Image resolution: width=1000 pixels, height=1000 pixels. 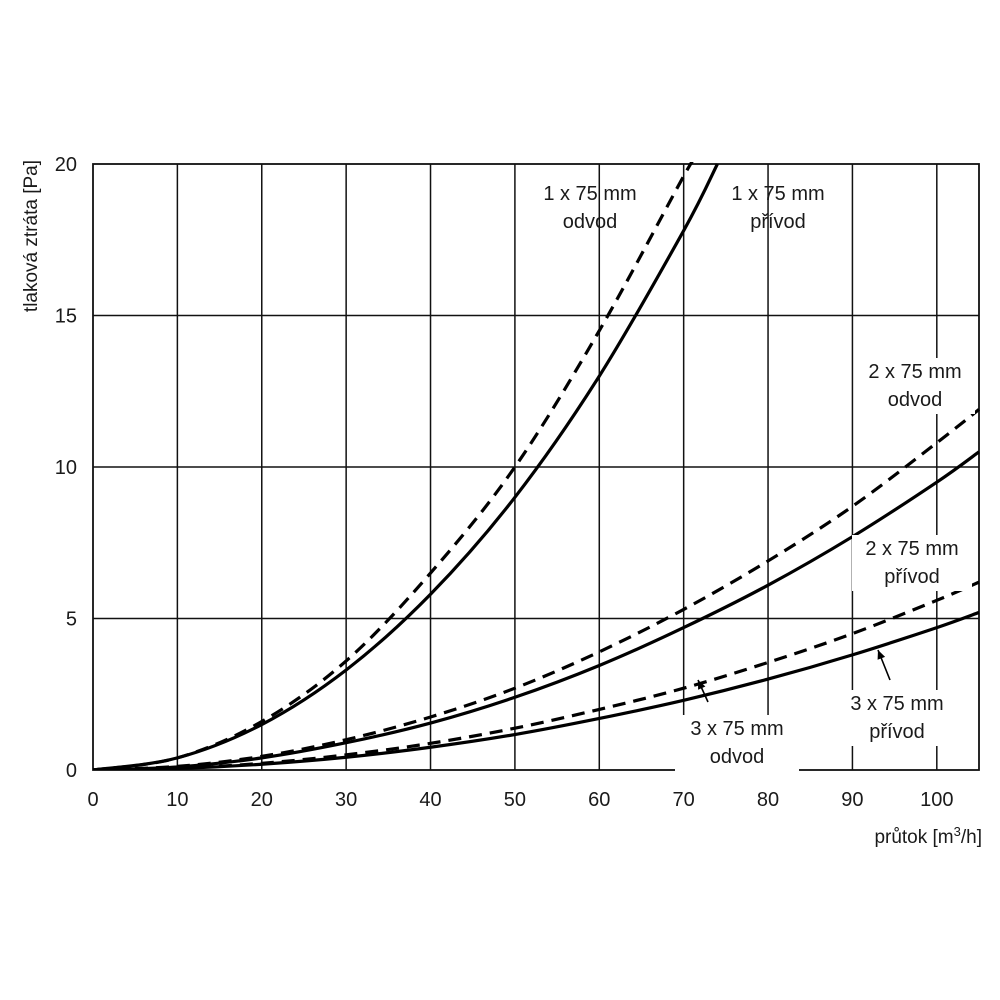 I want to click on series-label-3: 2 x 75 mm odvod, so click(x=915, y=386).